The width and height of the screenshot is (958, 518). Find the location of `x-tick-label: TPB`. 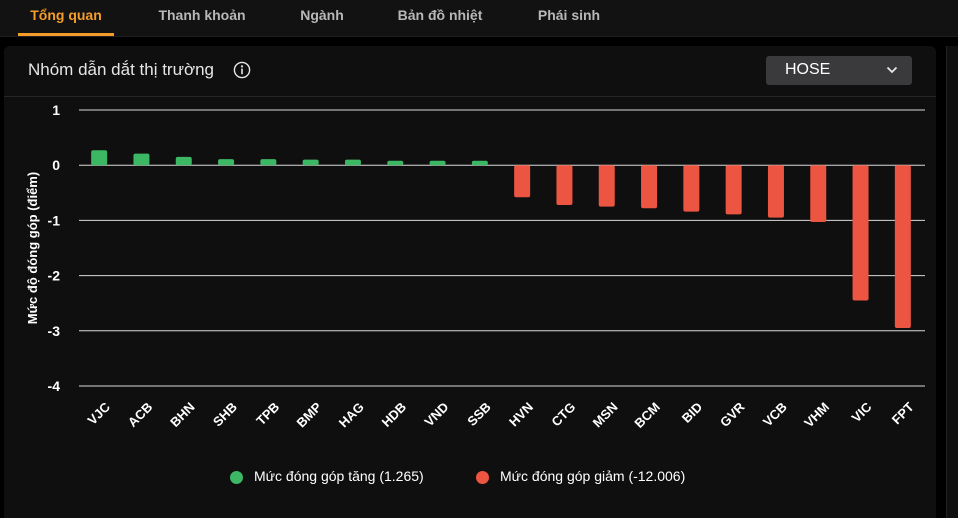

x-tick-label: TPB is located at coordinates (267, 413).